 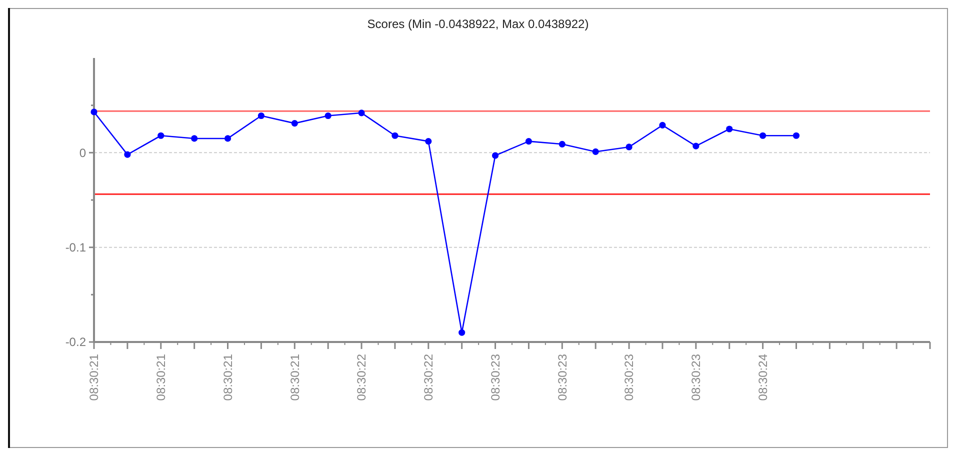 What do you see at coordinates (763, 377) in the screenshot?
I see `x-tick-label: 08:30:24` at bounding box center [763, 377].